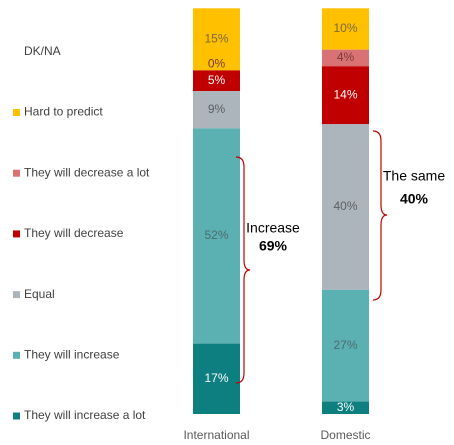  What do you see at coordinates (217, 64) in the screenshot?
I see `data-label: 0%` at bounding box center [217, 64].